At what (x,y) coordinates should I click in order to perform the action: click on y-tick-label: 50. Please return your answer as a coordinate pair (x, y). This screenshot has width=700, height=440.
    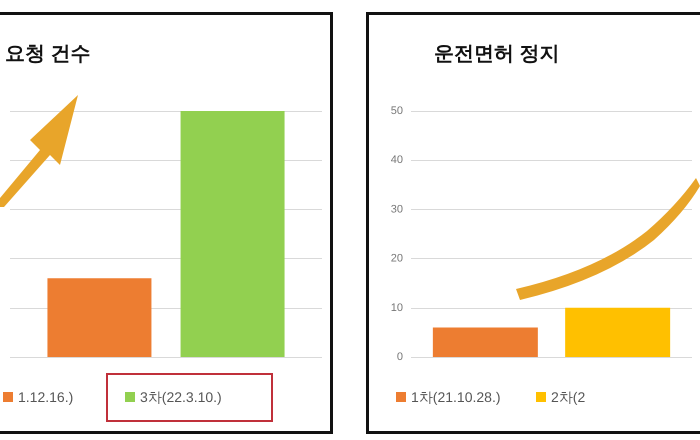
    Looking at the image, I should click on (396, 111).